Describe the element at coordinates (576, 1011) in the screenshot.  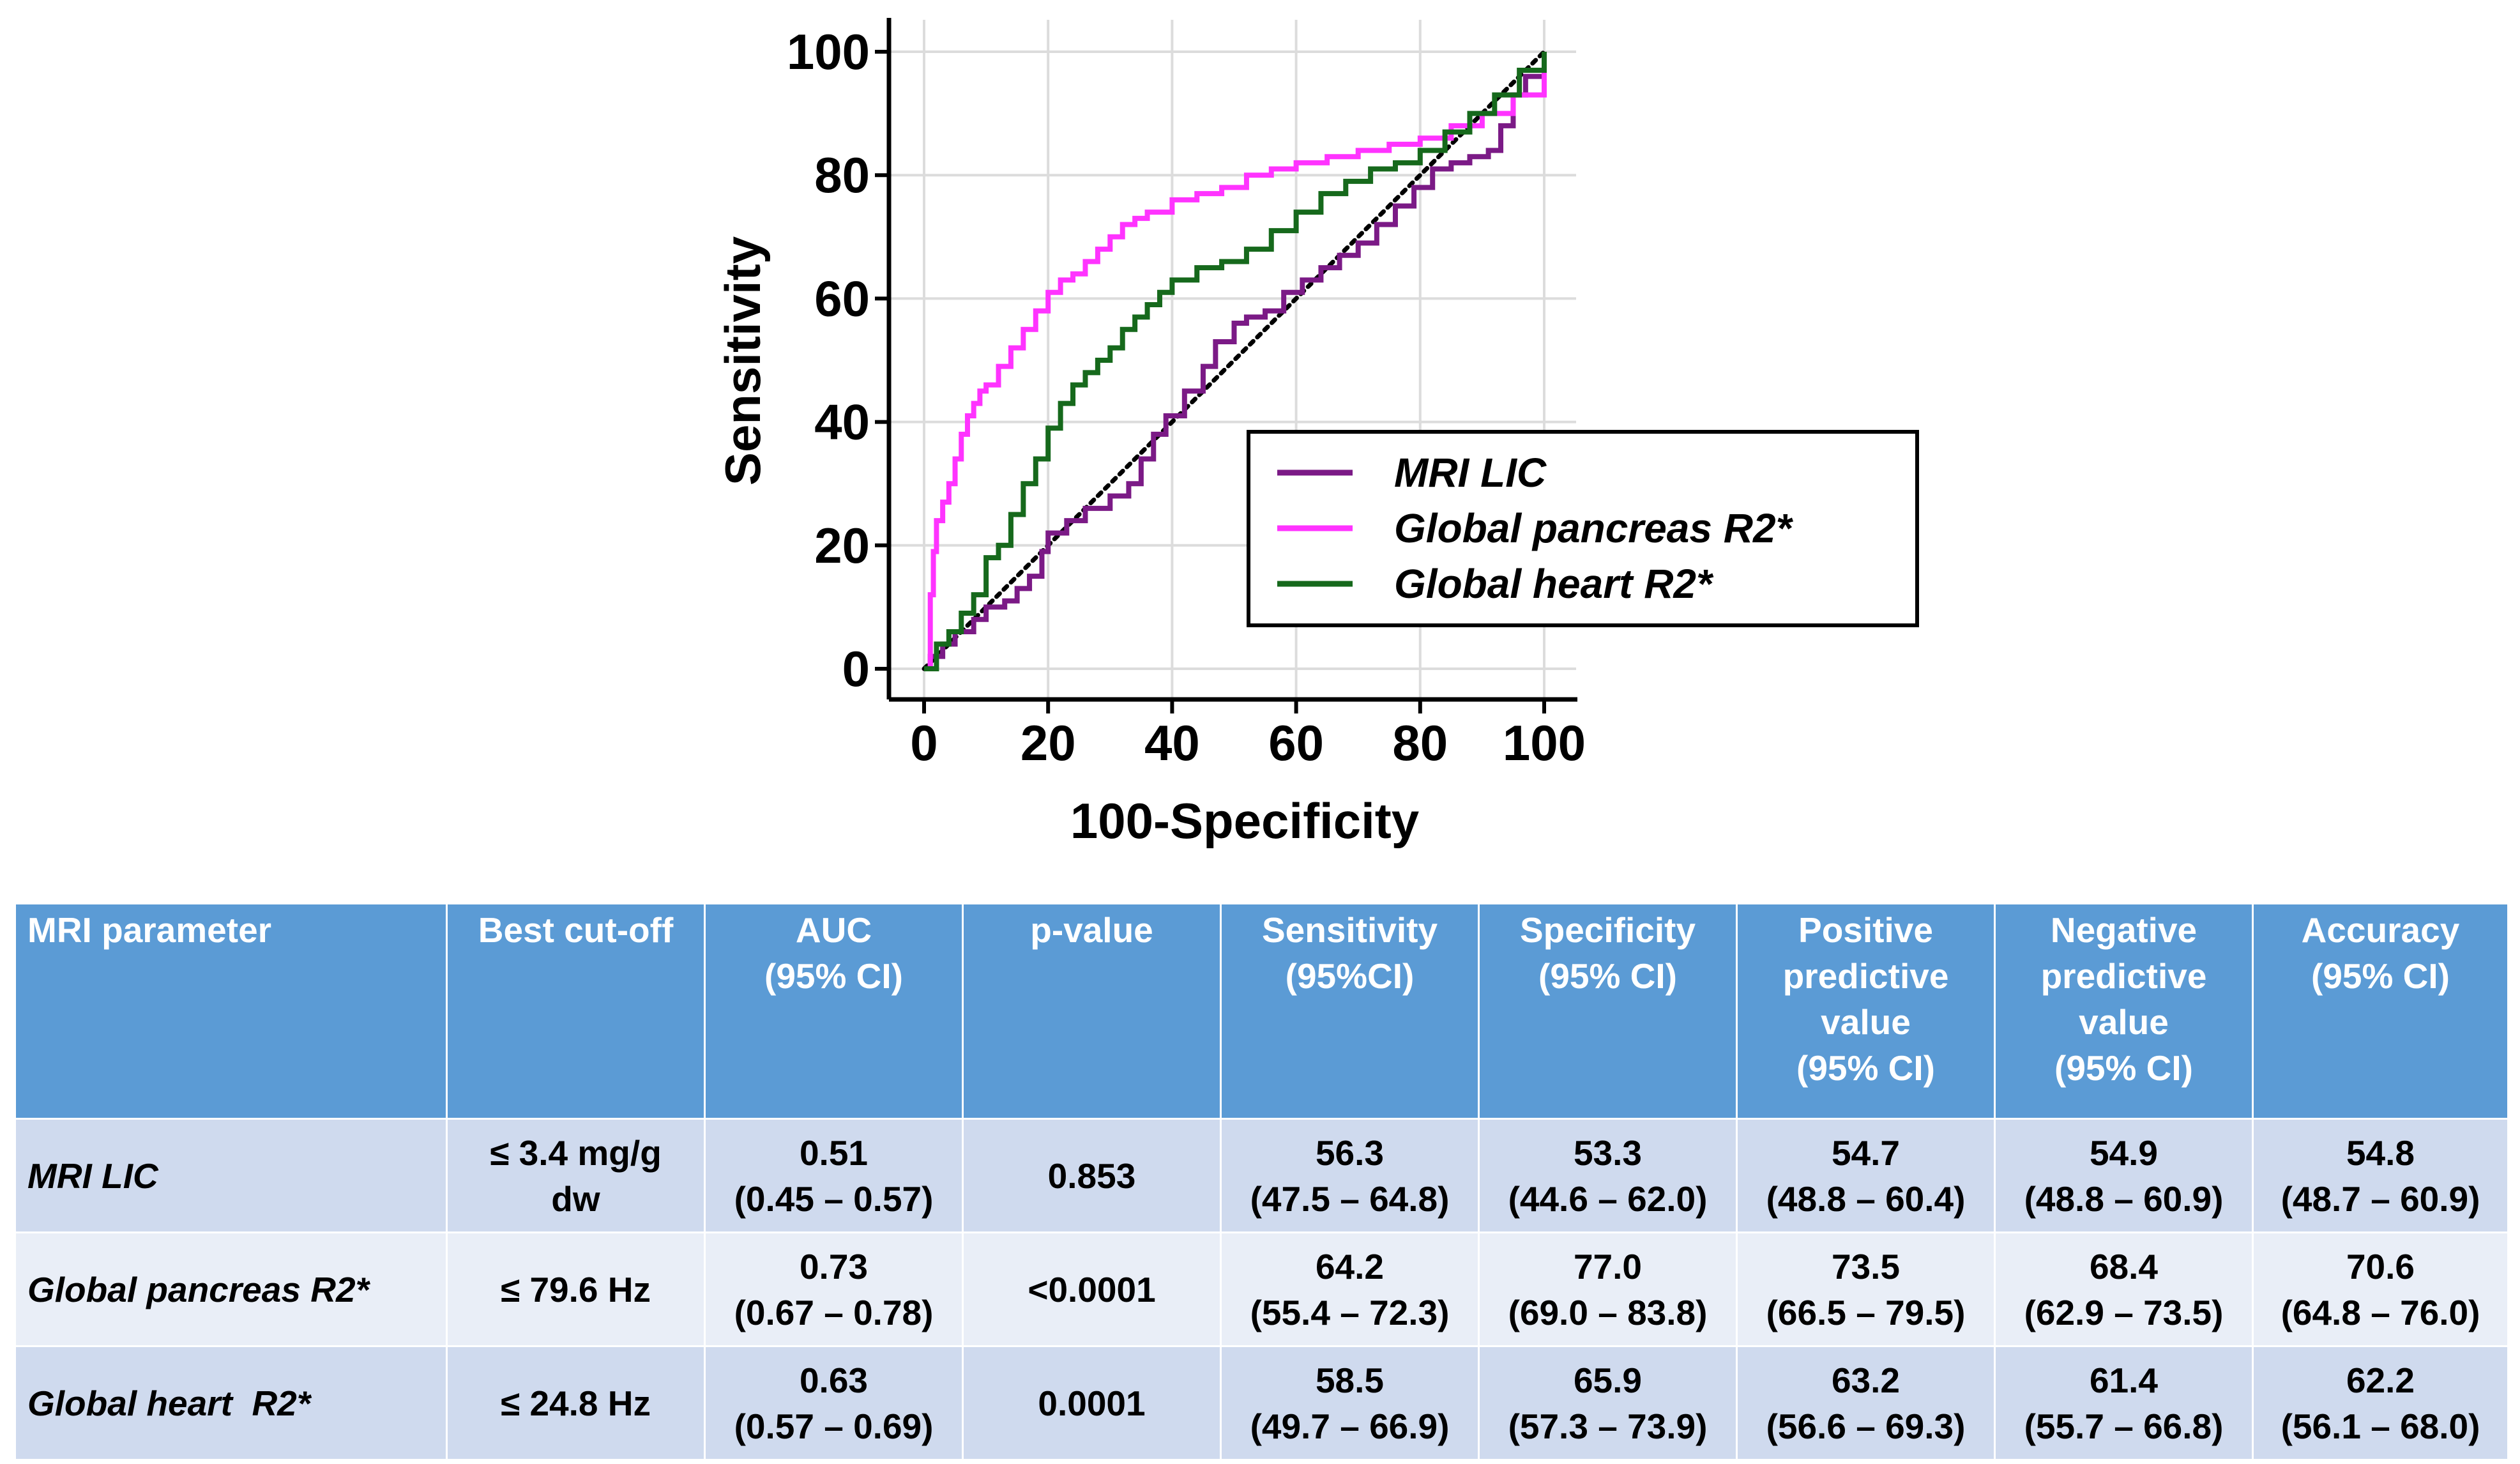
I see `header-cell: Best cut-off` at that location.